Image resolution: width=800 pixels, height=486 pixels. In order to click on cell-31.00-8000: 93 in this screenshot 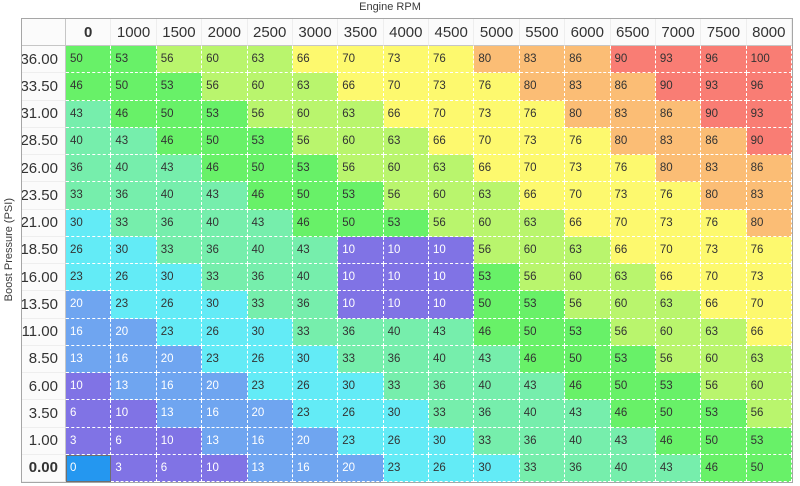, I will do `click(769, 114)`.